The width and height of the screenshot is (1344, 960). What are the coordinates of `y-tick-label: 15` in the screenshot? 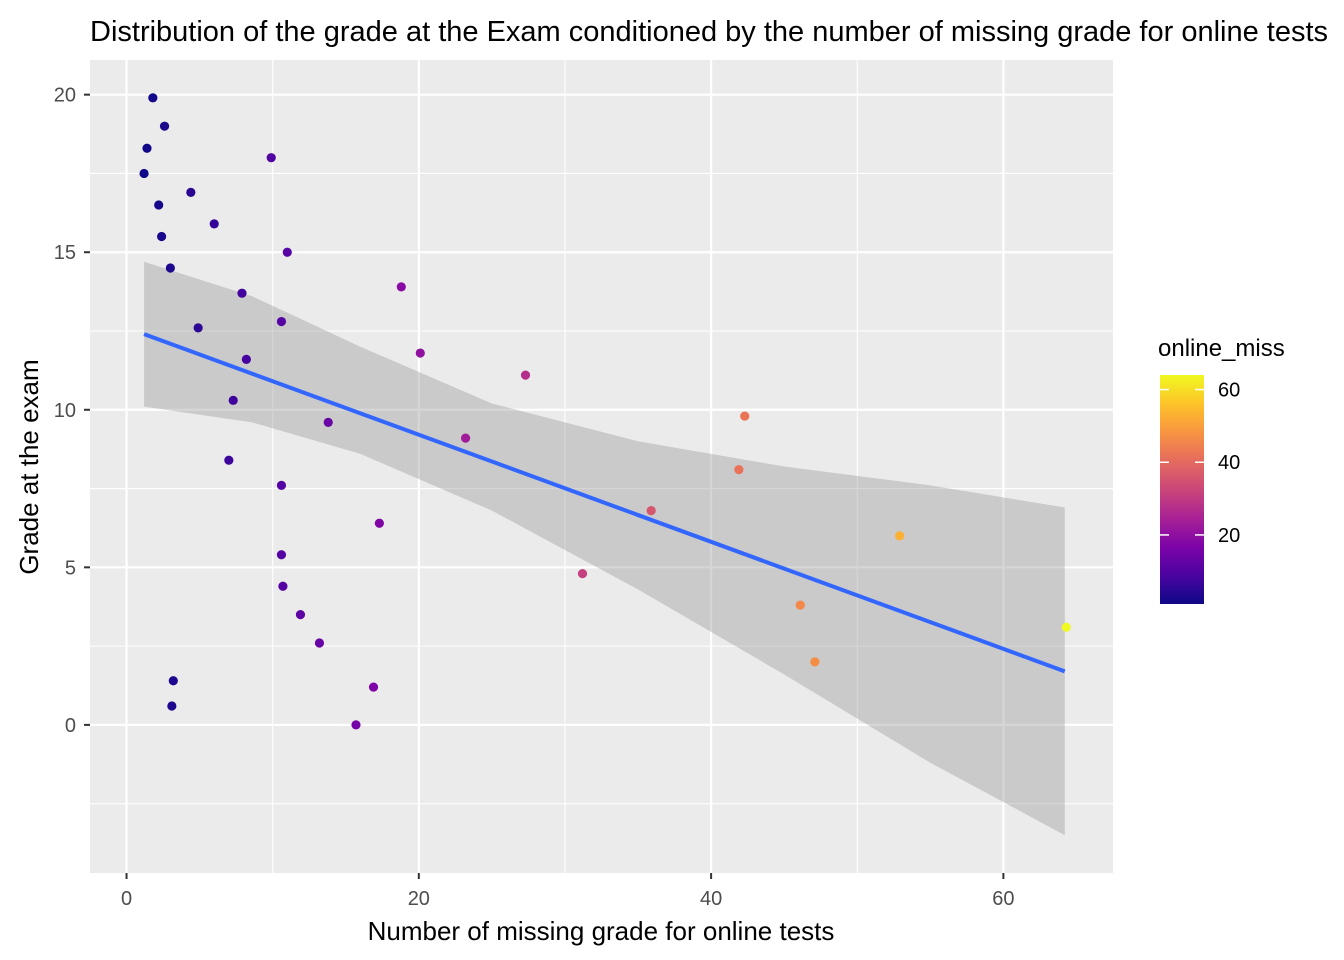 It's located at (65, 253).